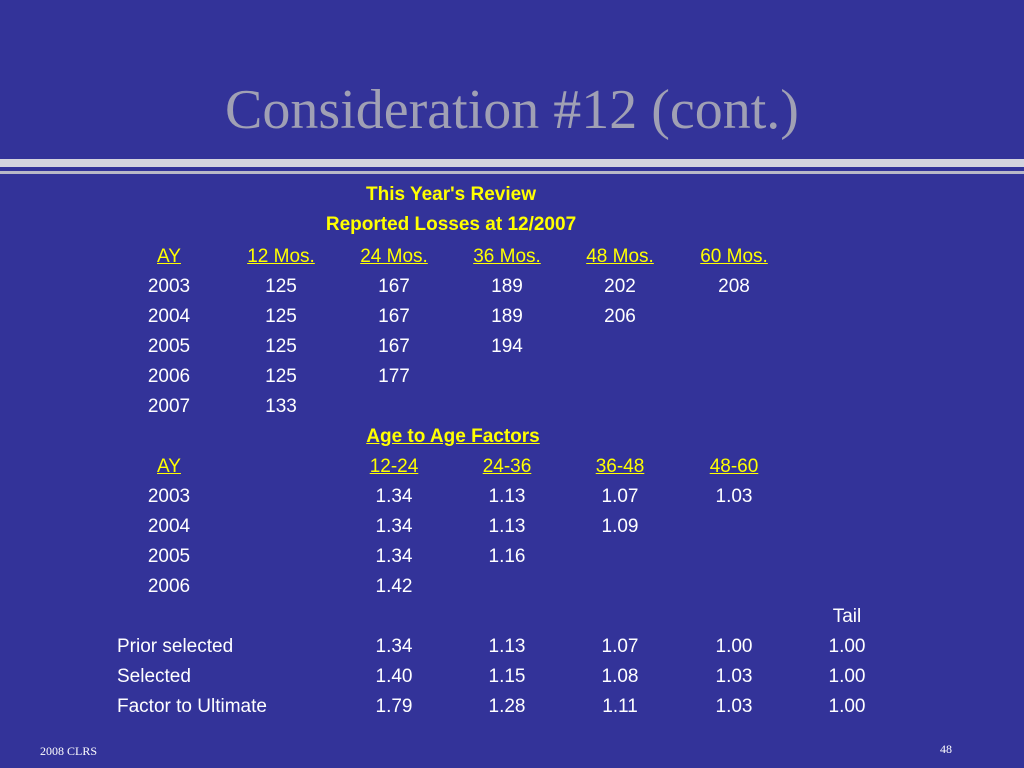 Image resolution: width=1024 pixels, height=768 pixels. What do you see at coordinates (394, 706) in the screenshot?
I see `table-cell: 1.79` at bounding box center [394, 706].